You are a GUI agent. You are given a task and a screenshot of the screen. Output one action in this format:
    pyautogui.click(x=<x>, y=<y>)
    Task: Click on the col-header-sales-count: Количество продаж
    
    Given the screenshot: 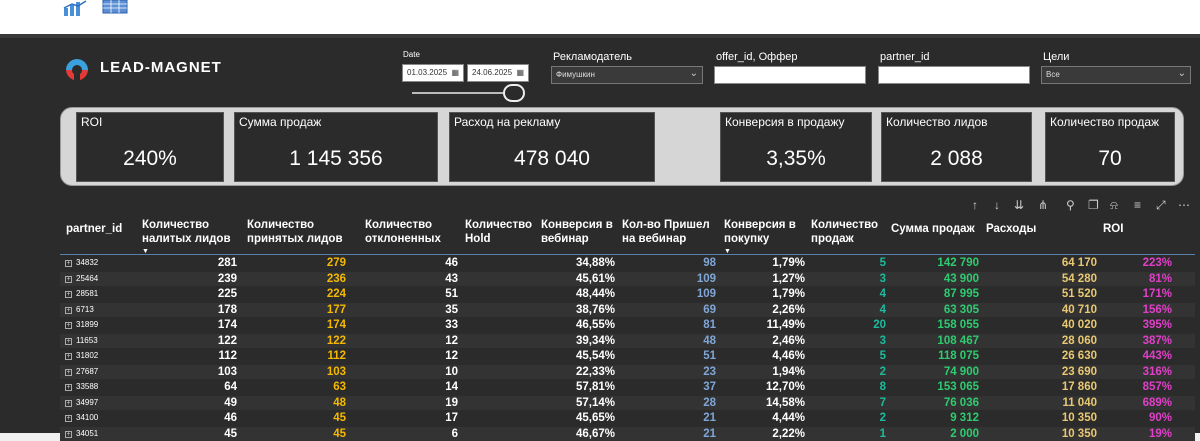 What is the action you would take?
    pyautogui.click(x=845, y=232)
    